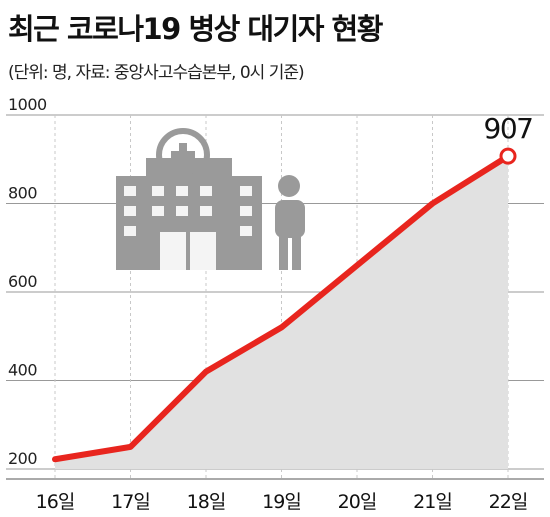  What do you see at coordinates (290, 222) in the screenshot?
I see `person-icon` at bounding box center [290, 222].